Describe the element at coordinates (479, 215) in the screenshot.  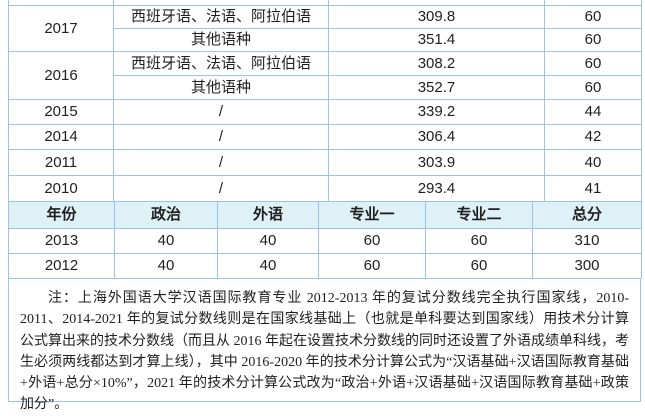
I see `header-cell-major2: 专业二` at that location.